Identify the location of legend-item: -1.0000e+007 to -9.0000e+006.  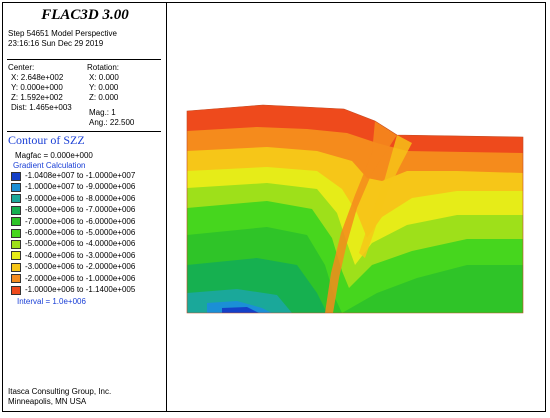
(73, 187).